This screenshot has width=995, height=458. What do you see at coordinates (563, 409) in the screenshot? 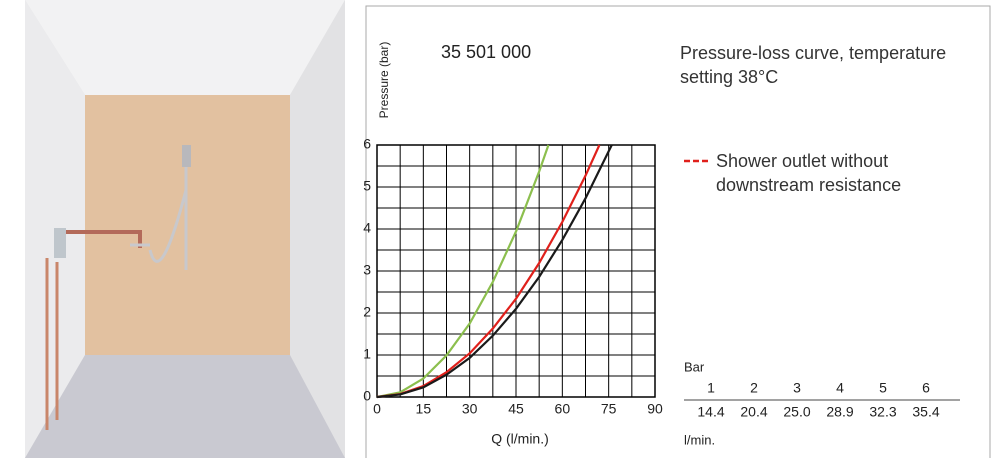
I see `x-tick-label: 60` at bounding box center [563, 409].